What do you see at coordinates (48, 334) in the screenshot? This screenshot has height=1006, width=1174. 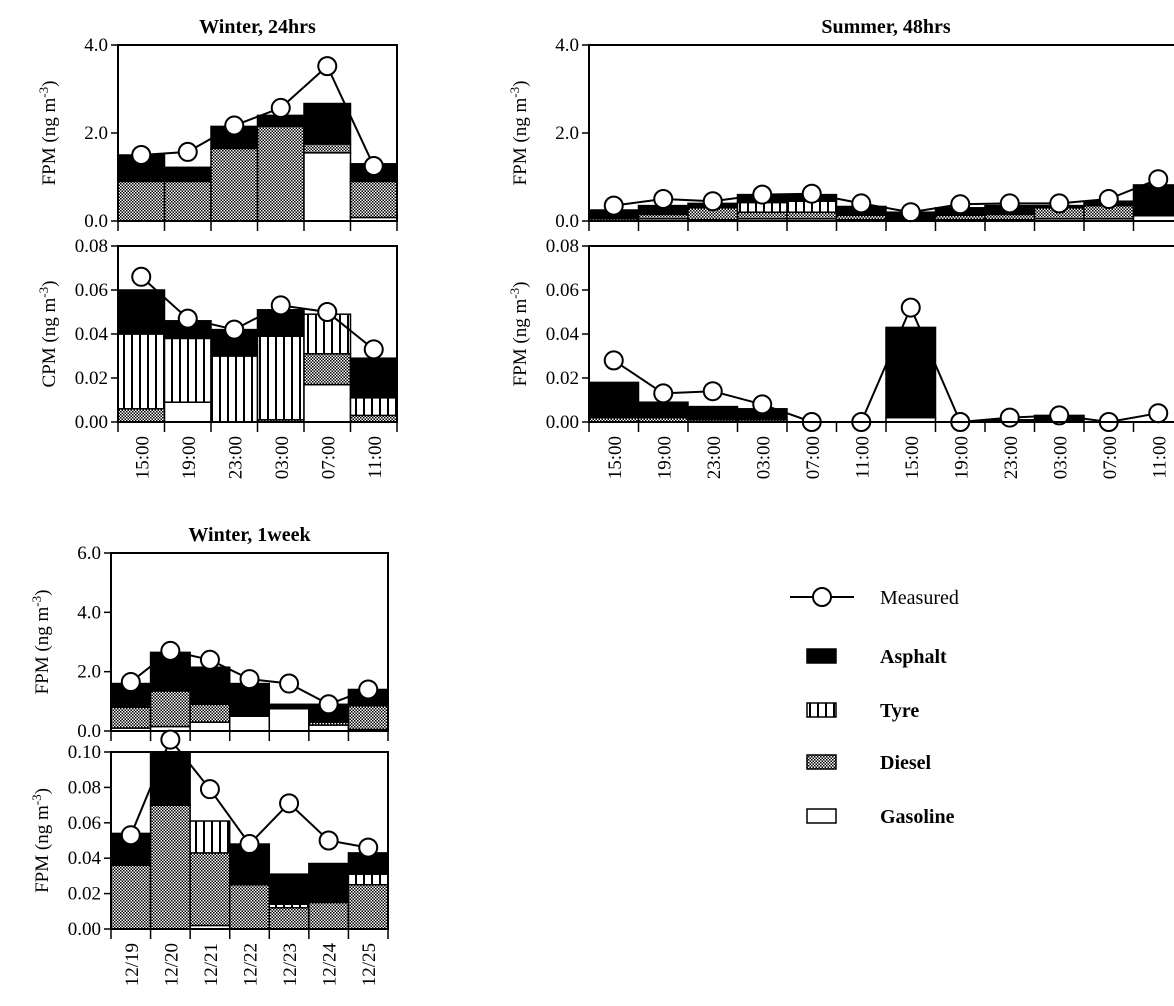 I see `y-axis-label: CPM (ng m-3)` at bounding box center [48, 334].